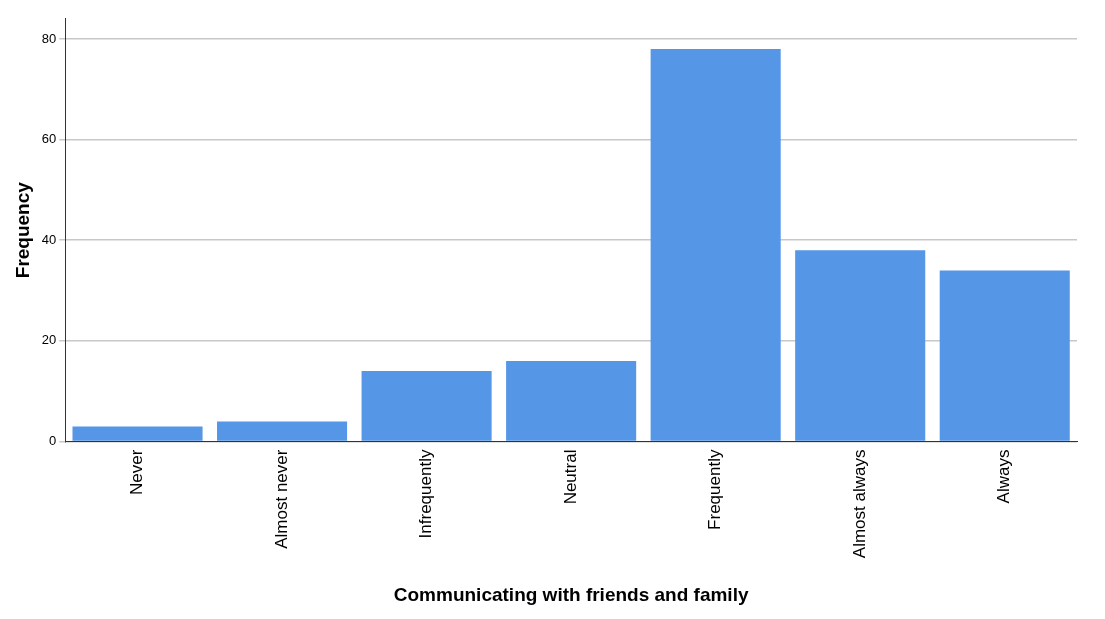  I want to click on y-axis-title: Frequency, so click(22, 230).